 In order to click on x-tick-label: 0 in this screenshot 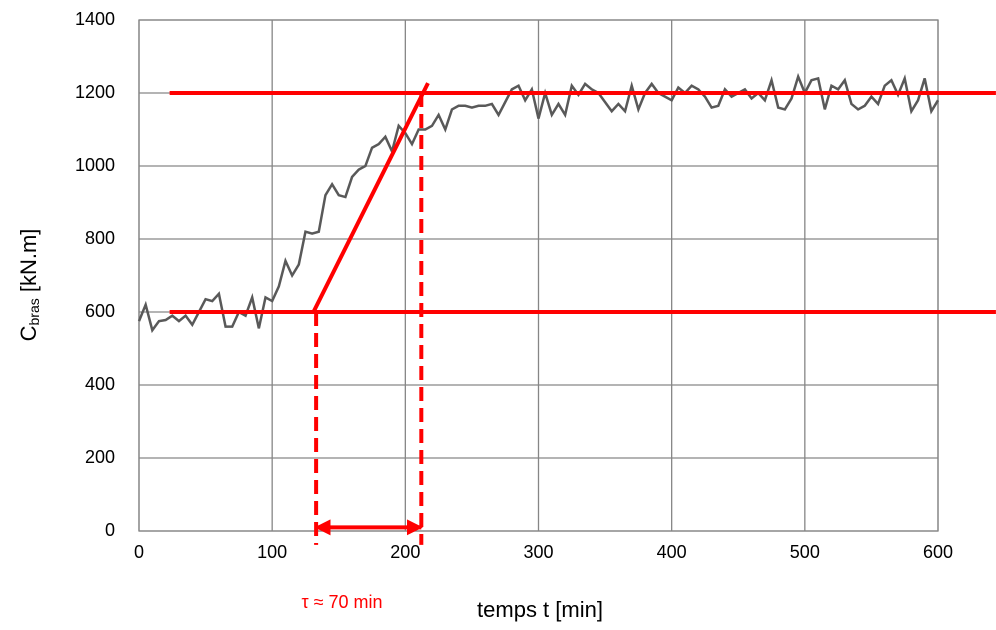, I will do `click(139, 552)`.